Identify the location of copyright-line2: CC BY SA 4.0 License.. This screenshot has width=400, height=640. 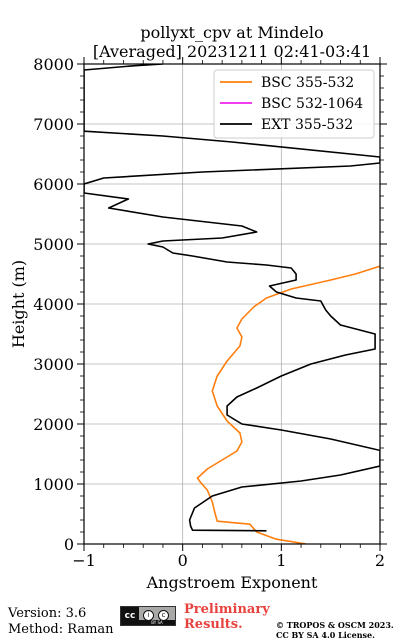
(325, 635).